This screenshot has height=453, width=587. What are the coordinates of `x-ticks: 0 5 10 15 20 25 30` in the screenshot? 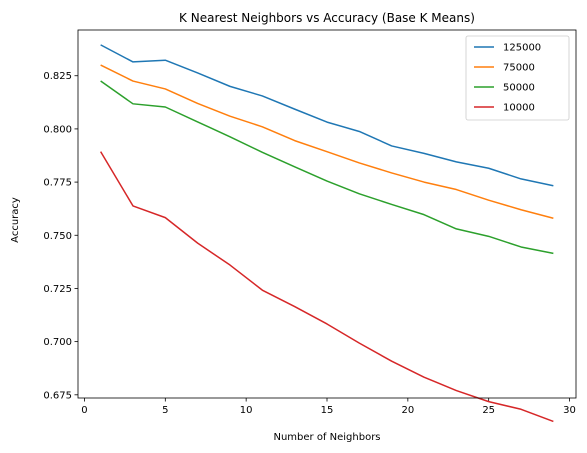 It's located at (328, 407).